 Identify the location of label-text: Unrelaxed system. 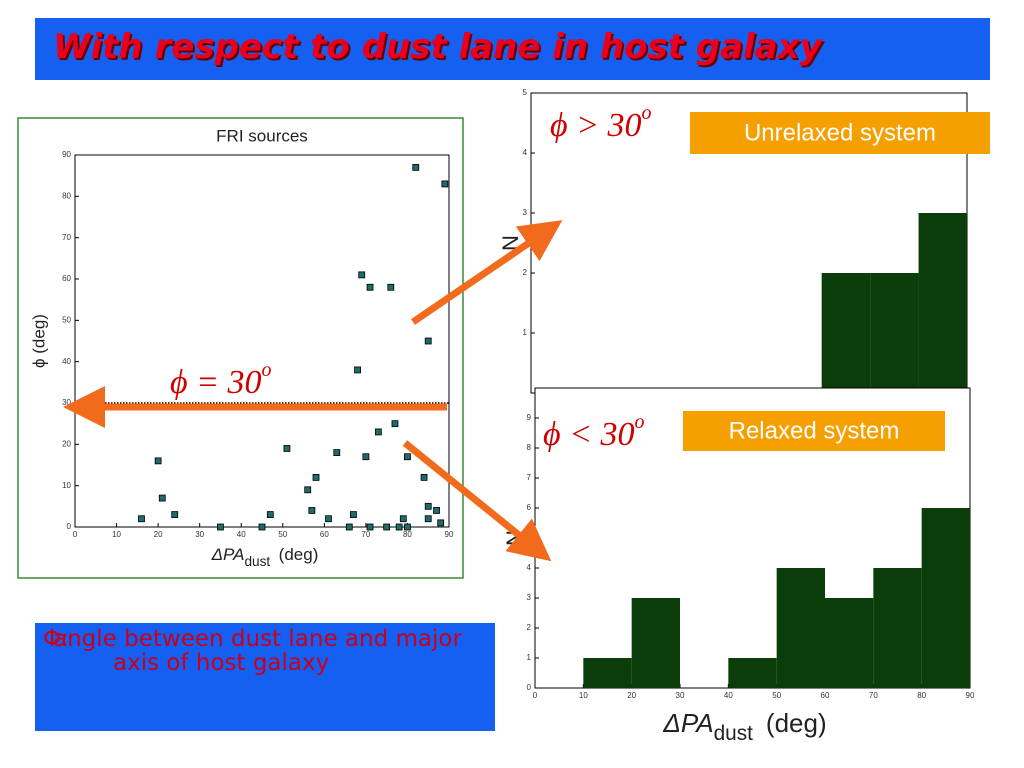
(840, 132).